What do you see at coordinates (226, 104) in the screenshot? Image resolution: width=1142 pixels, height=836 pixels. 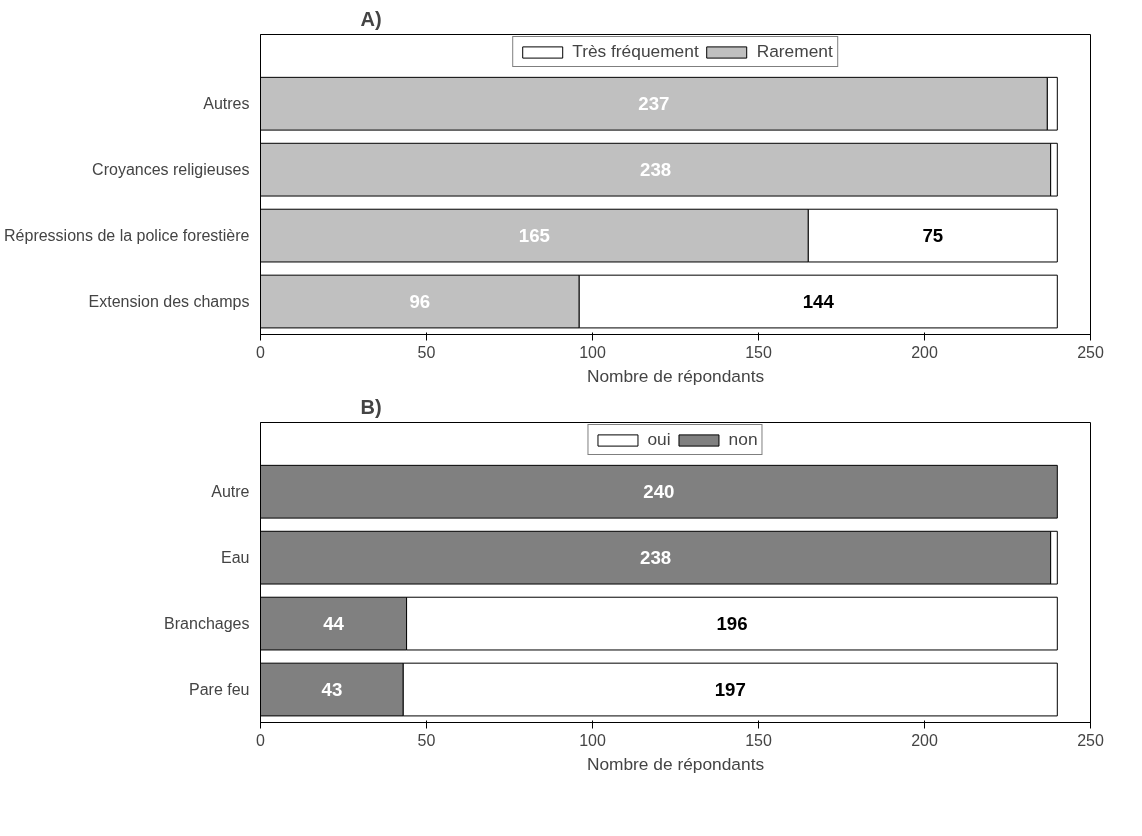 I see `y-tick-label: Autres` at bounding box center [226, 104].